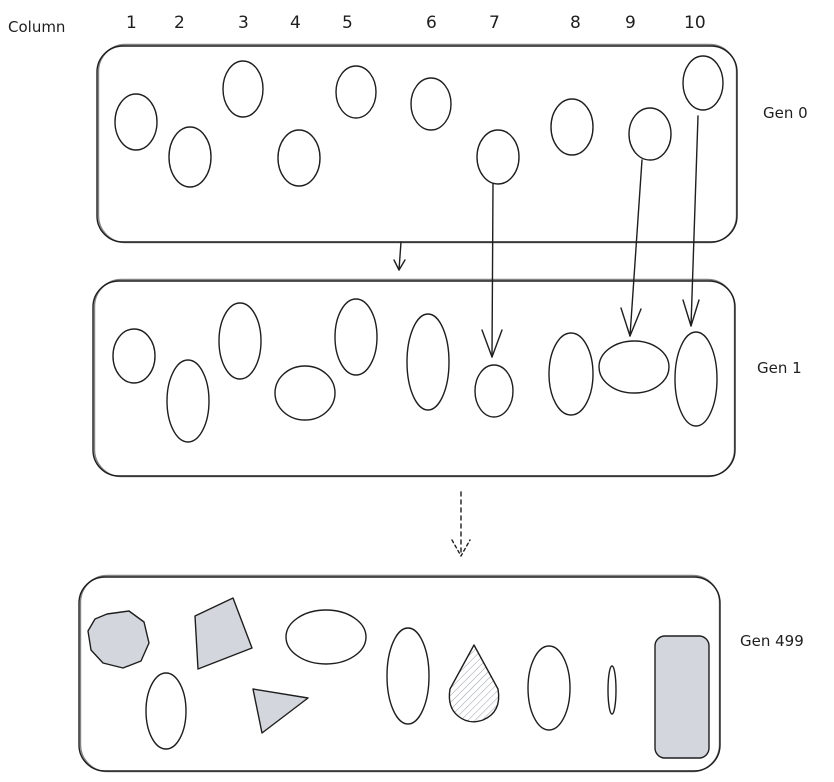  What do you see at coordinates (772, 641) in the screenshot?
I see `gen-label-499: Gen 499` at bounding box center [772, 641].